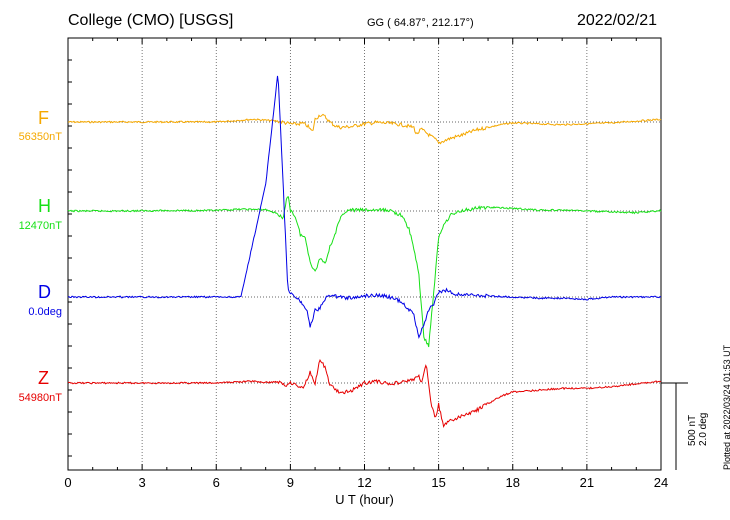 The image size is (730, 520). What do you see at coordinates (67, 482) in the screenshot?
I see `x-tick-label: 0` at bounding box center [67, 482].